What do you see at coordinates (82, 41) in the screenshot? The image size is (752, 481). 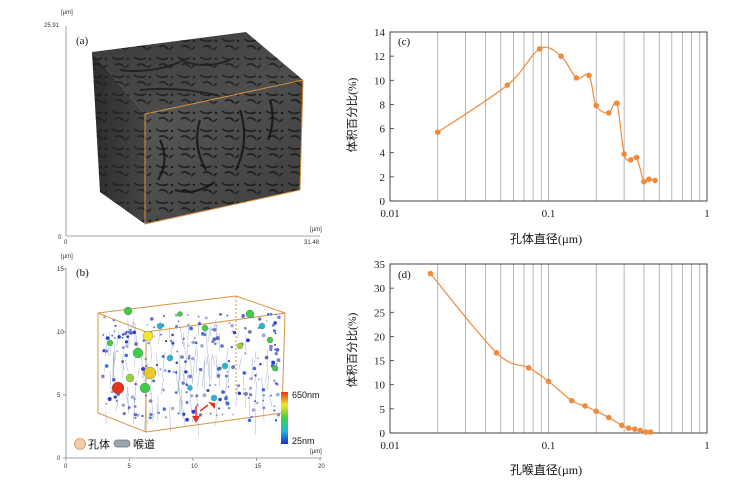 I see `a-panel-label: (a)` at bounding box center [82, 41].